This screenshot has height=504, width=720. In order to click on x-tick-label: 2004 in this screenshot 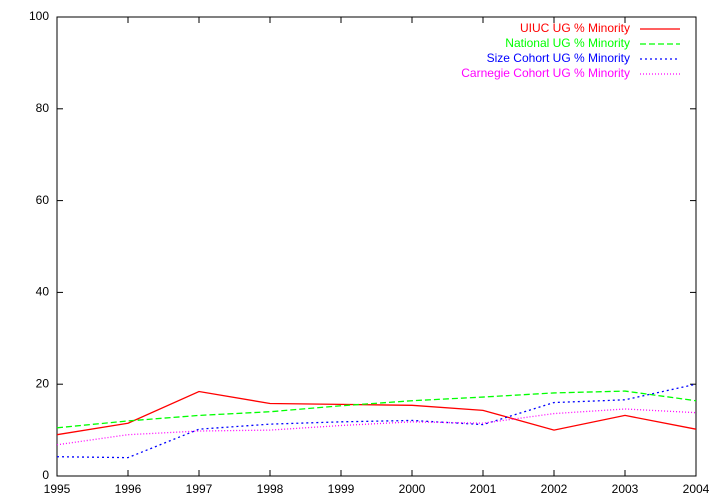, I will do `click(696, 489)`.